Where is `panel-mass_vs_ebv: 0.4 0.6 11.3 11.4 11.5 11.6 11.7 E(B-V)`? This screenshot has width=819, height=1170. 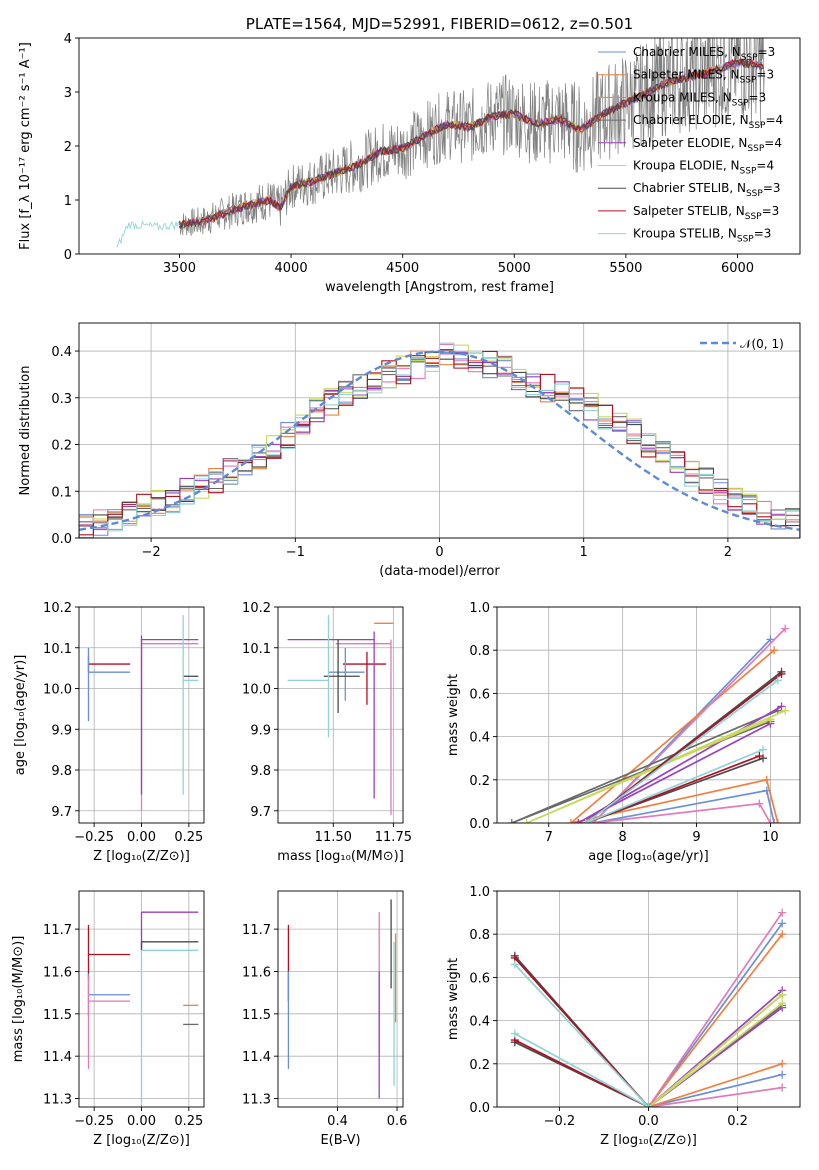 panel-mass_vs_ebv: 0.4 0.6 11.3 11.4 11.5 11.6 11.7 E(B-V) is located at coordinates (325, 1019).